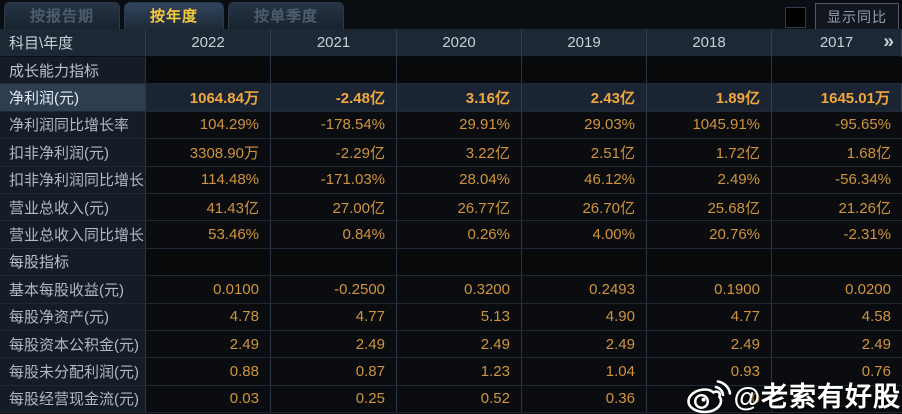  I want to click on year-header-2019: 2019, so click(584, 43).